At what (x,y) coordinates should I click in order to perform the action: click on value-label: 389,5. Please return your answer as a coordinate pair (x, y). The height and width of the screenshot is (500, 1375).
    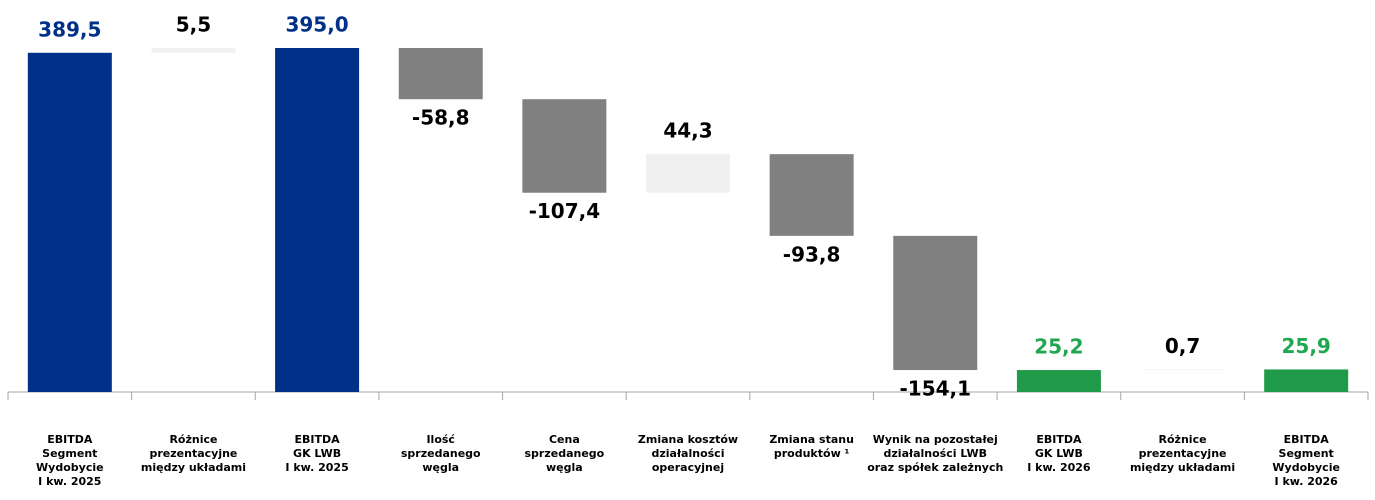
    Looking at the image, I should click on (69, 29).